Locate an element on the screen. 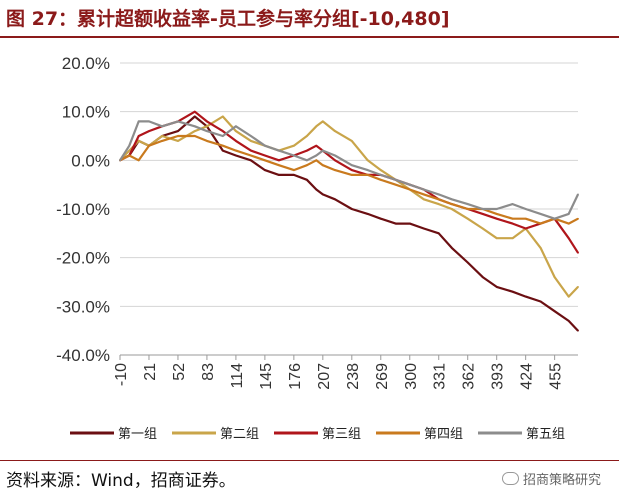 The width and height of the screenshot is (619, 498). y-tick-label: 10.0% is located at coordinates (86, 112).